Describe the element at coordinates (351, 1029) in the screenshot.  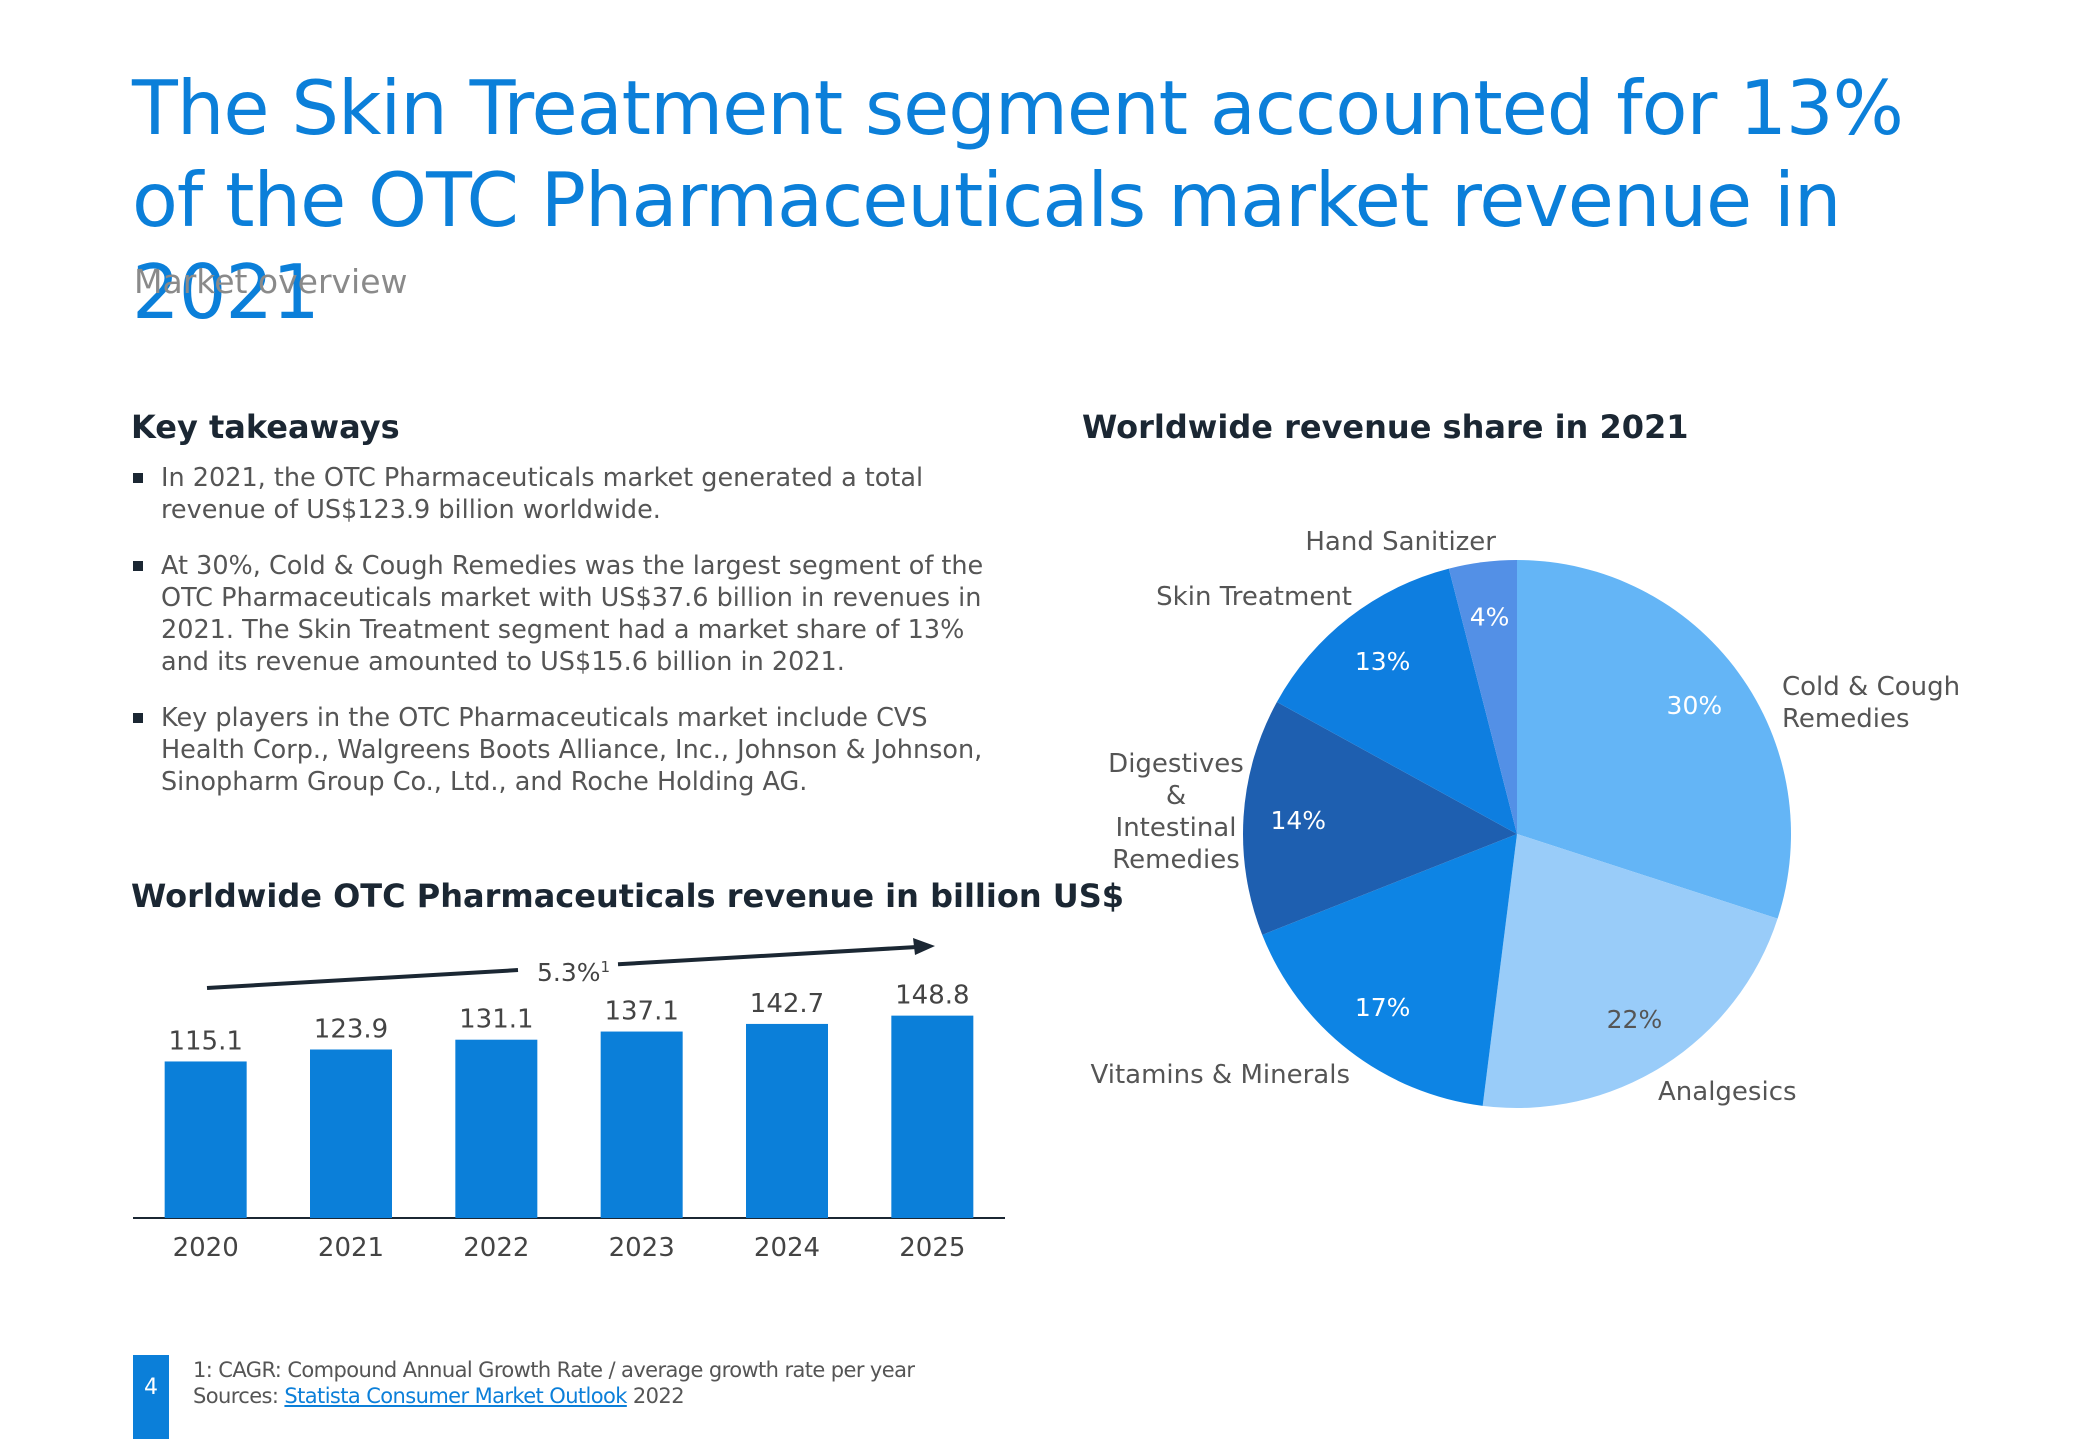
I see `bar-data-label: 123.9` at that location.